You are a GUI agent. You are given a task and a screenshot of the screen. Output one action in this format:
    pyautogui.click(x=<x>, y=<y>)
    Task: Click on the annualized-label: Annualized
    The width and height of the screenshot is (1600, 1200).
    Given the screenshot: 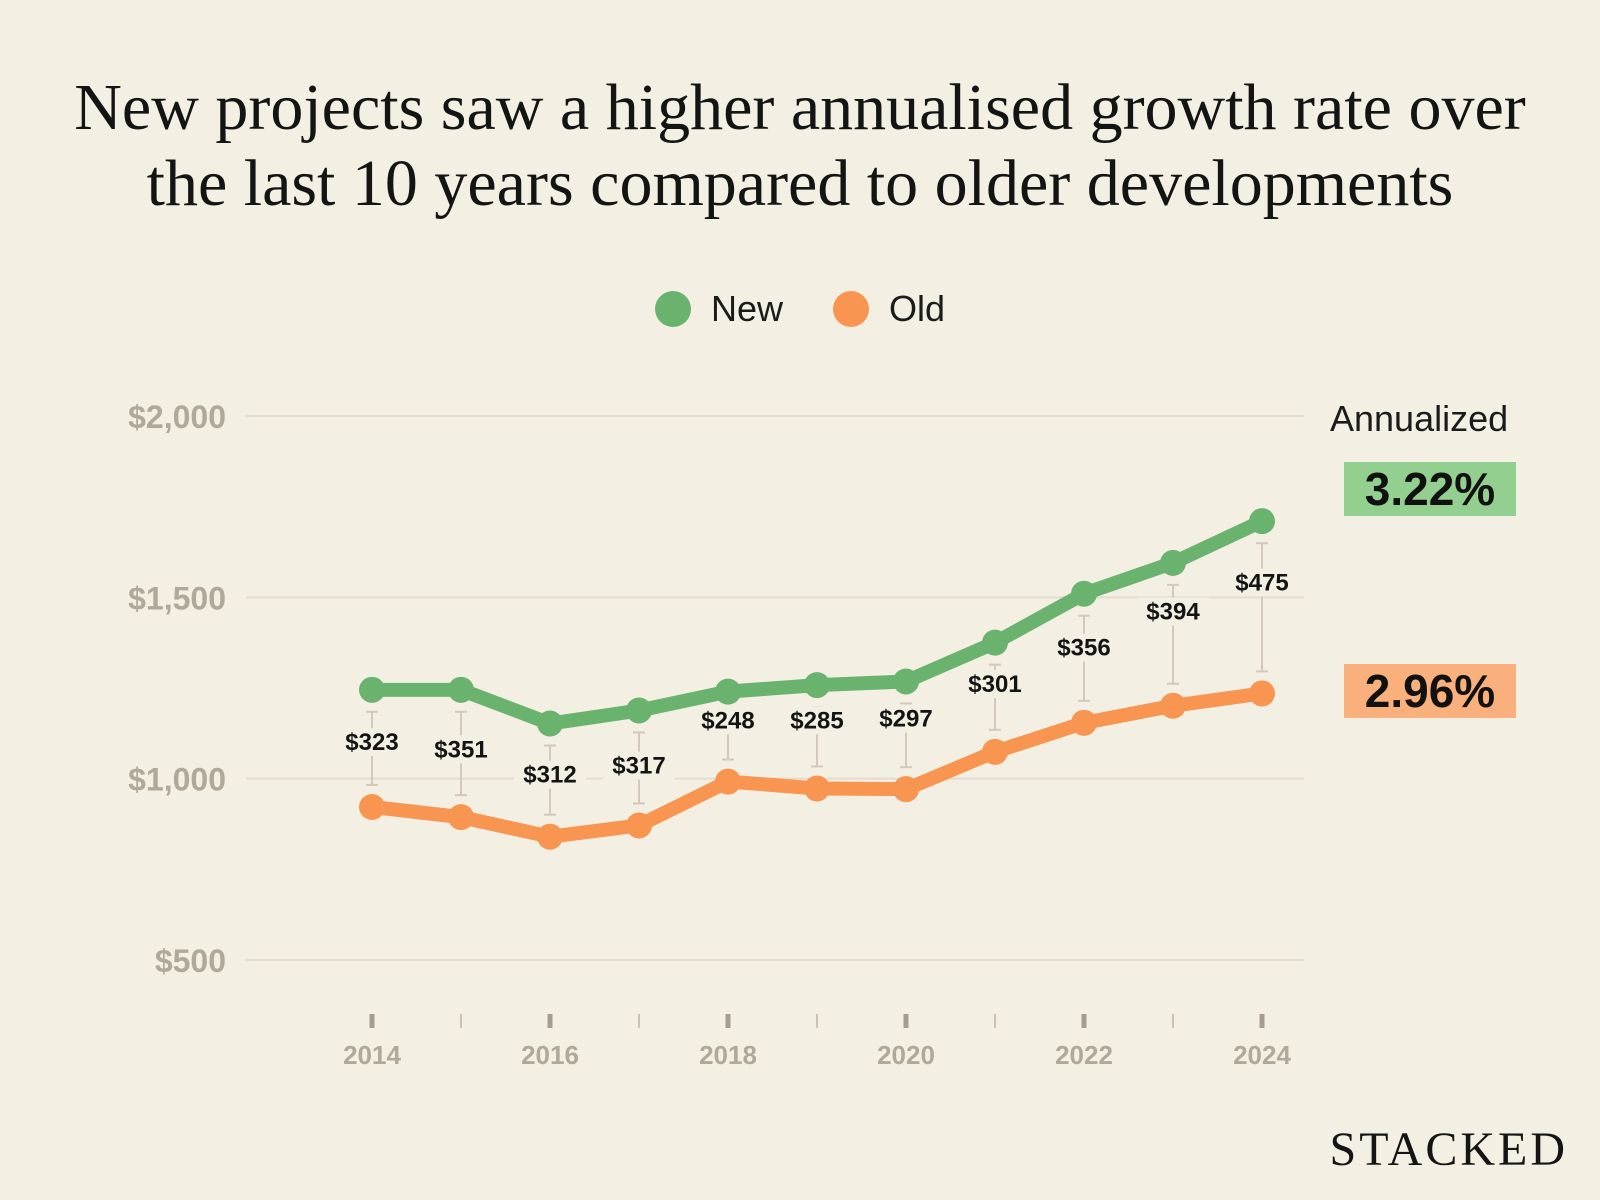 What is the action you would take?
    pyautogui.click(x=1419, y=418)
    